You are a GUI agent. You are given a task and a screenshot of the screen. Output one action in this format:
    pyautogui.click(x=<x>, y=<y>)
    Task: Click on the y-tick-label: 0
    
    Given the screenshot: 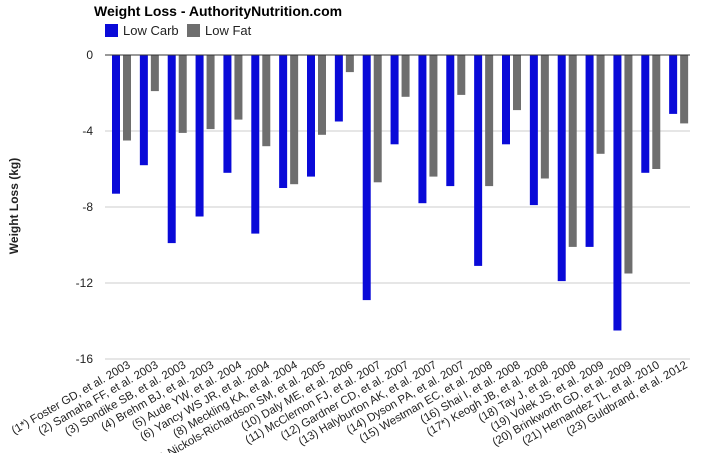 What is the action you would take?
    pyautogui.click(x=89, y=55)
    